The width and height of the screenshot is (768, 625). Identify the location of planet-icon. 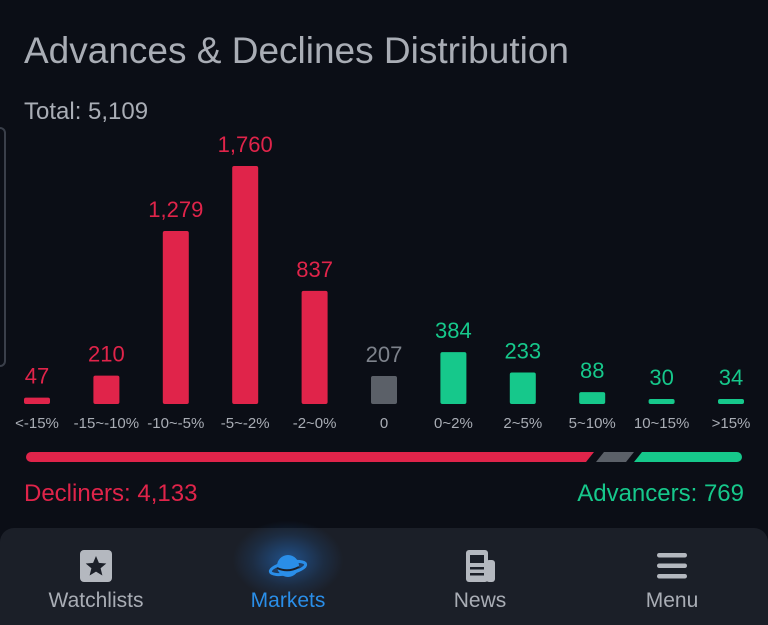
(288, 566).